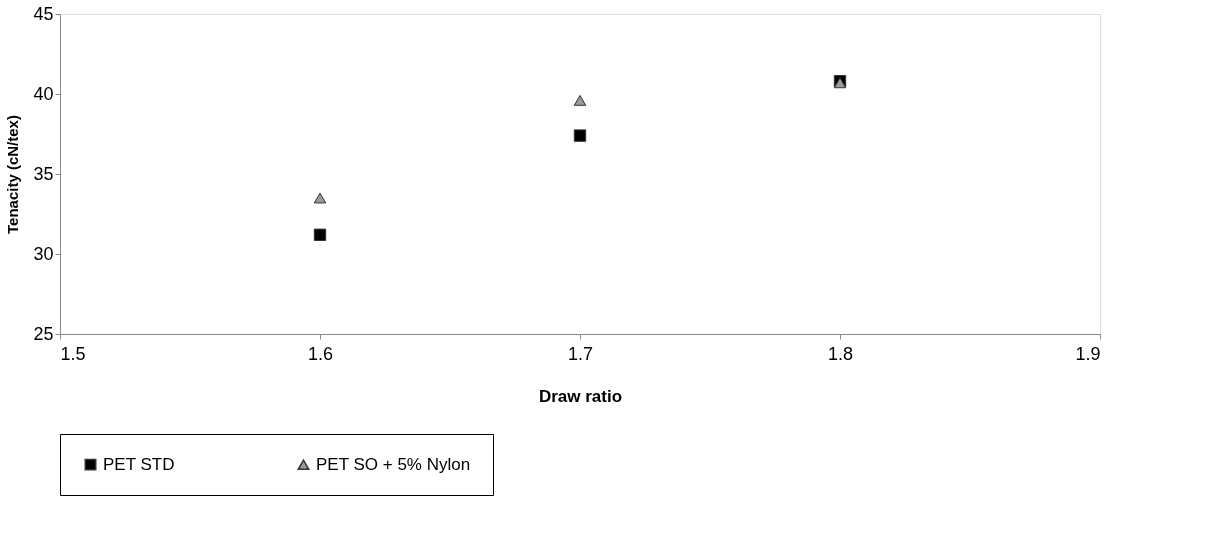 The image size is (1211, 535). I want to click on x-tick-label: 1.9, so click(1088, 353).